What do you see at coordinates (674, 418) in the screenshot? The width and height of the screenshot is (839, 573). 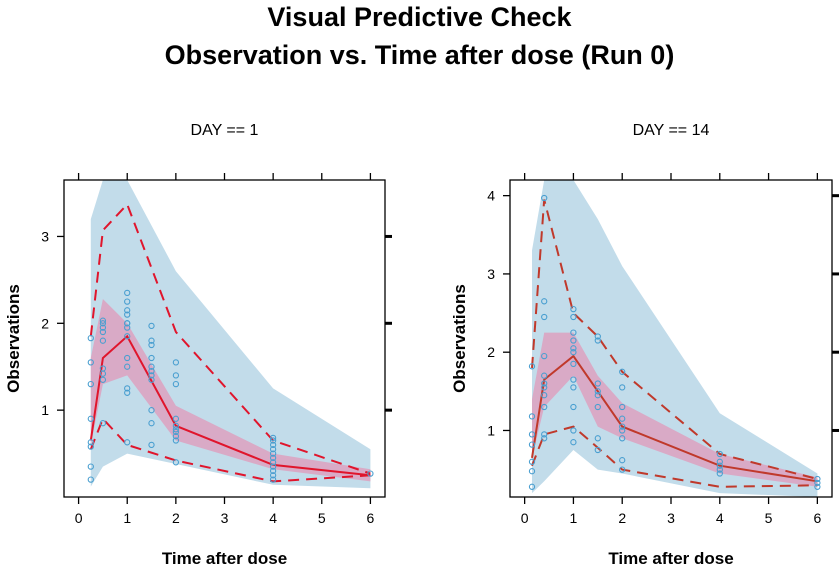 I see `series-observed-median` at bounding box center [674, 418].